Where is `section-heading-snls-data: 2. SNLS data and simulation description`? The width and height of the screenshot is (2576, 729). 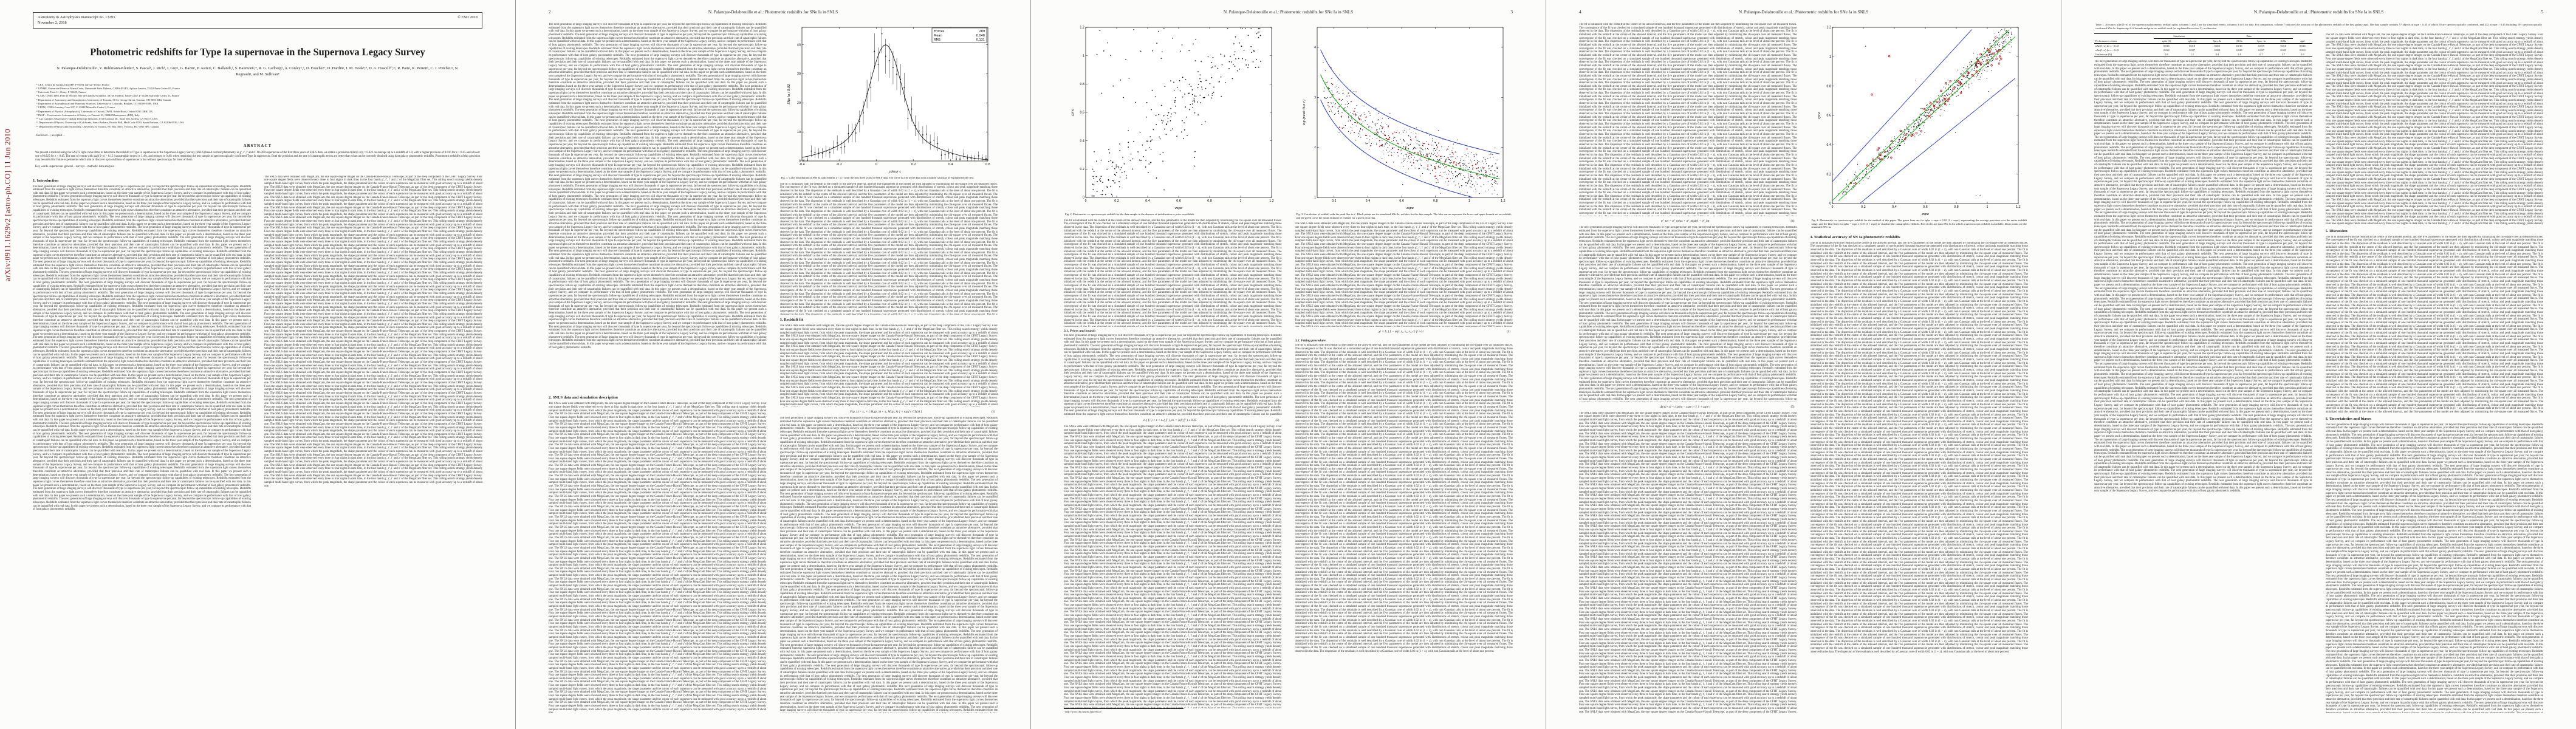
section-heading-snls-data: 2. SNLS data and simulation description is located at coordinates (658, 398).